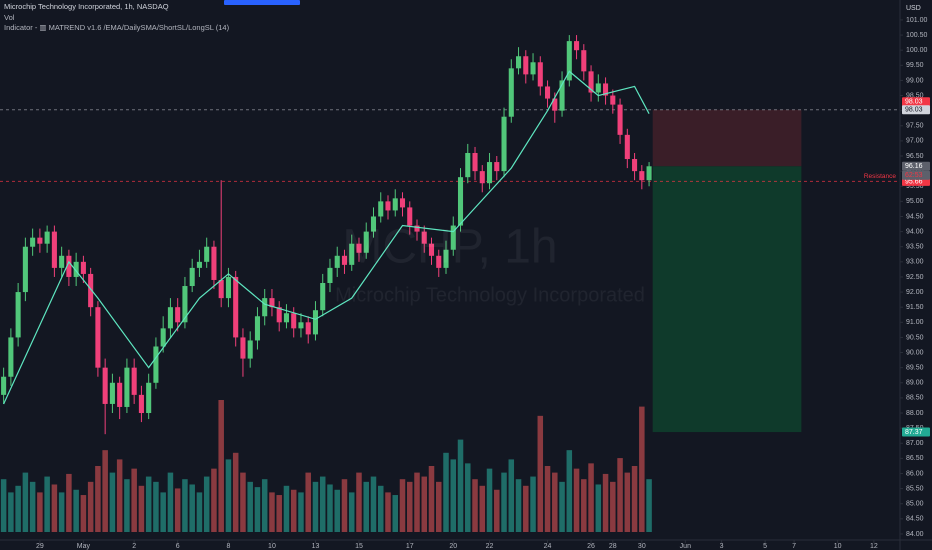 This screenshot has height=550, width=932. Describe the element at coordinates (915, 473) in the screenshot. I see `y-tick-label: 86.00` at that location.